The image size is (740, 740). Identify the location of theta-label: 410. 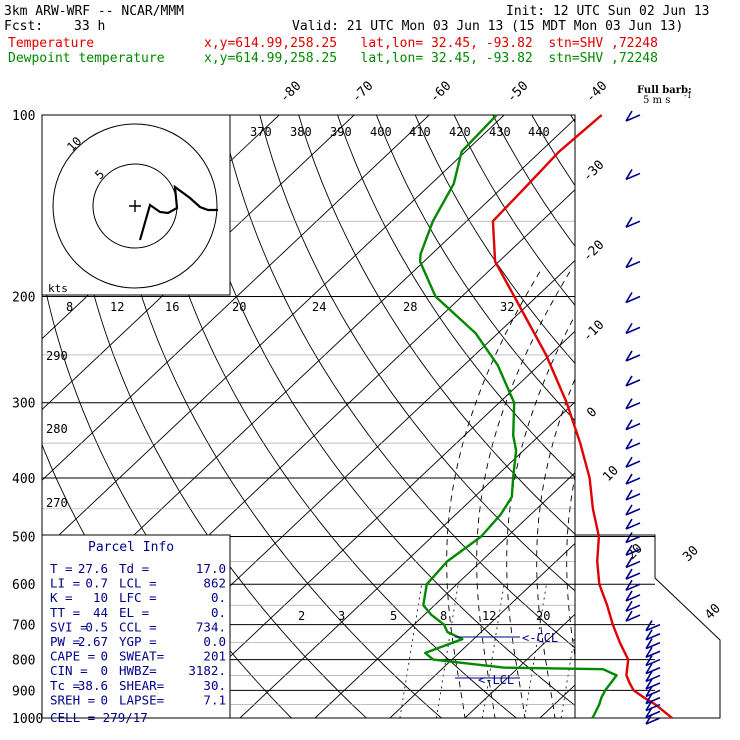
(420, 132).